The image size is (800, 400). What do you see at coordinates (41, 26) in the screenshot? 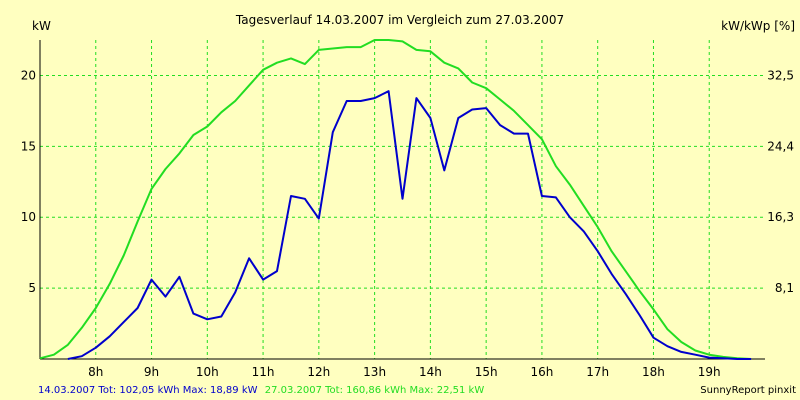
I see `y-axis-label-left: kW` at bounding box center [41, 26].